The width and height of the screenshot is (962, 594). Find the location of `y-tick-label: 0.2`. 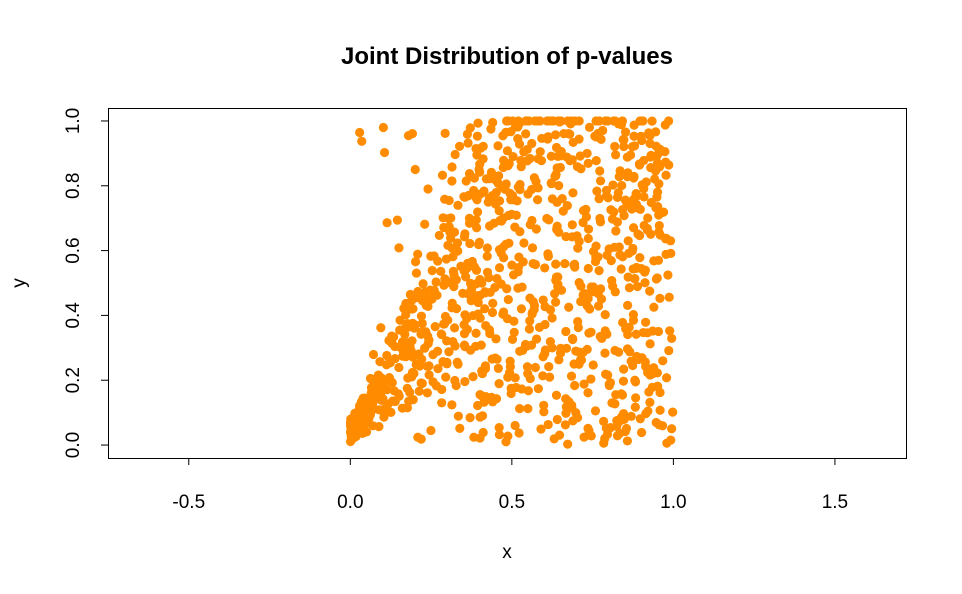

y-tick-label: 0.2 is located at coordinates (73, 380).